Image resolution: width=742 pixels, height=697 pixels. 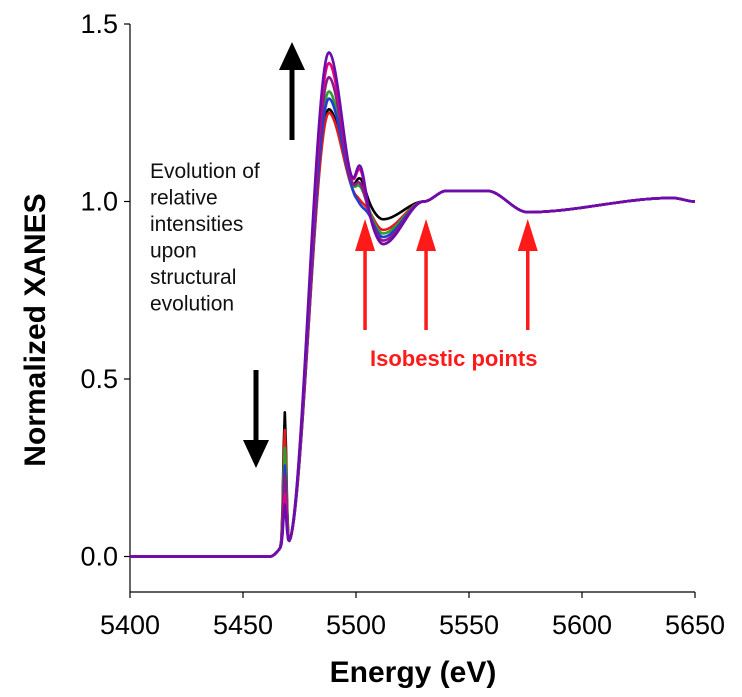 I want to click on x-tick-label: 5550, so click(x=469, y=625).